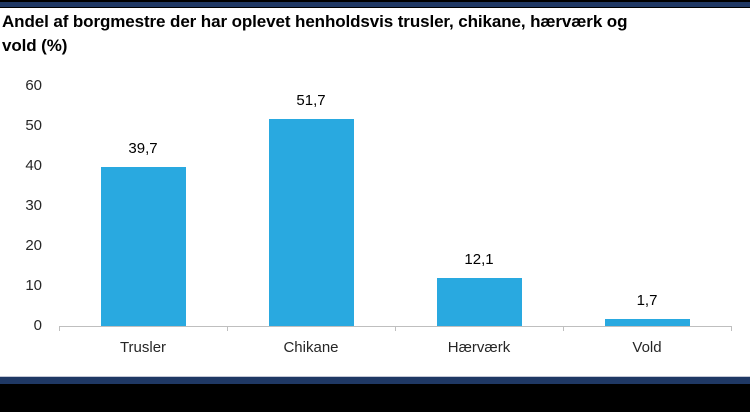 The width and height of the screenshot is (750, 412). What do you see at coordinates (143, 246) in the screenshot?
I see `bar-trusler` at bounding box center [143, 246].